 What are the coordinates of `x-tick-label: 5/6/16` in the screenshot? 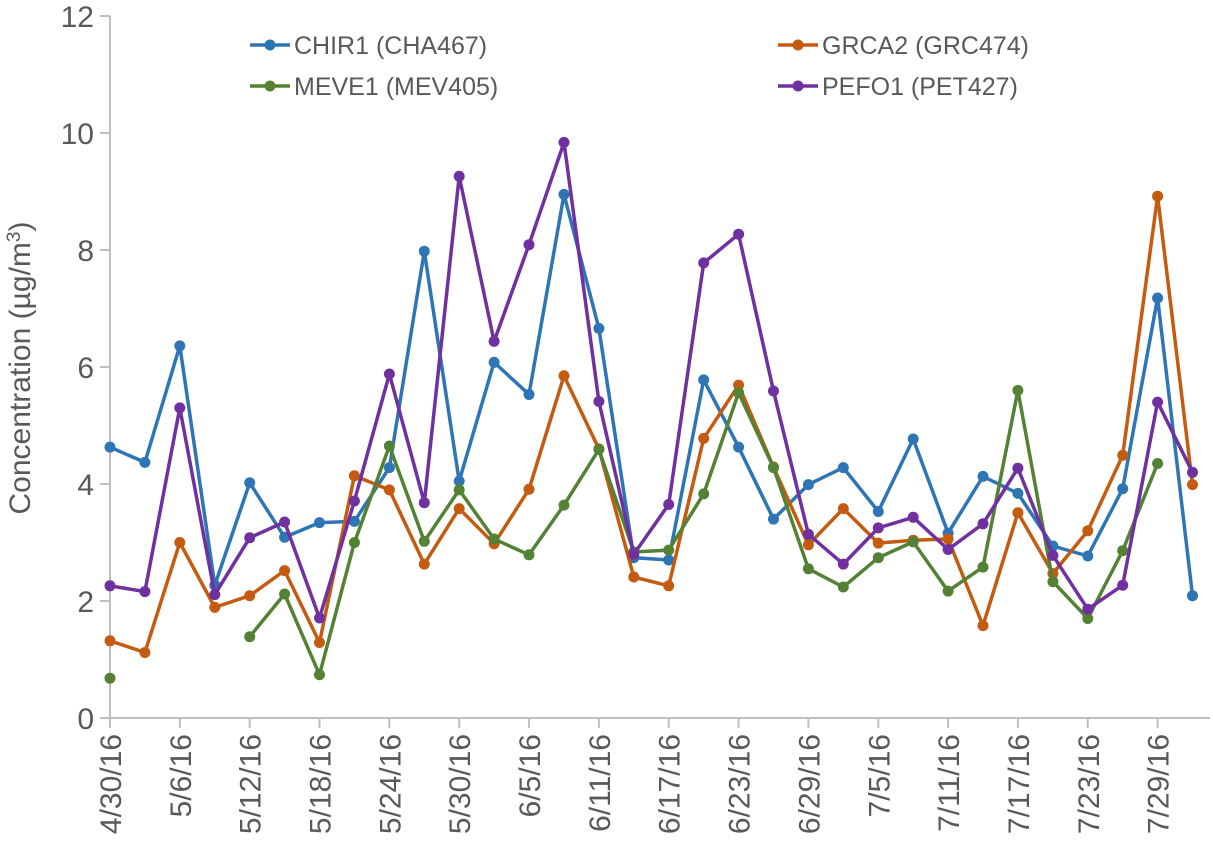 It's located at (181, 775).